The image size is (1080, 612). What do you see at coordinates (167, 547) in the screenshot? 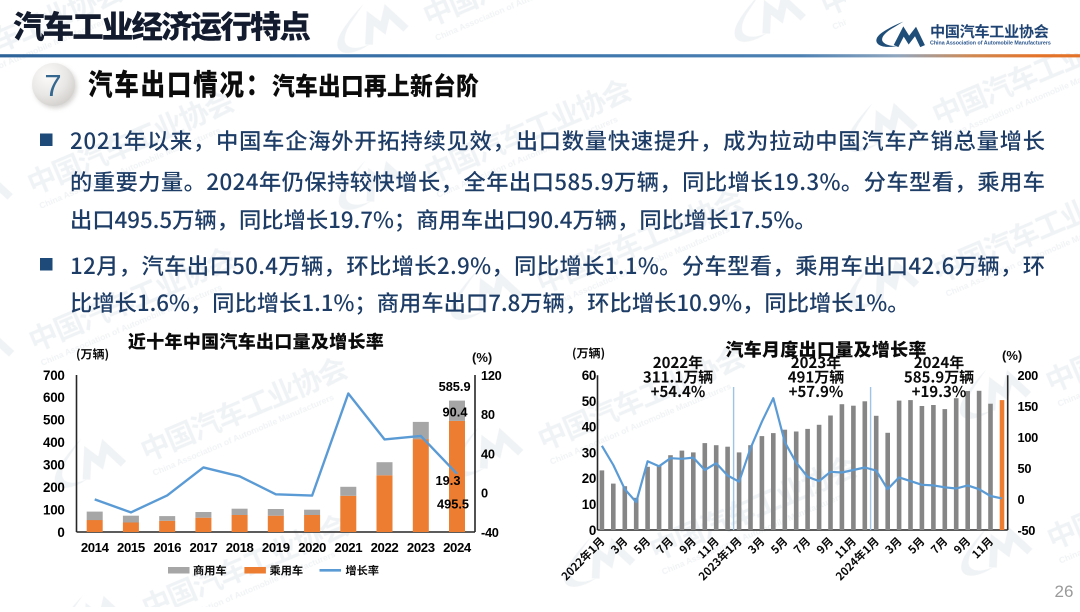
I see `svg-text: 2016` at bounding box center [167, 547].